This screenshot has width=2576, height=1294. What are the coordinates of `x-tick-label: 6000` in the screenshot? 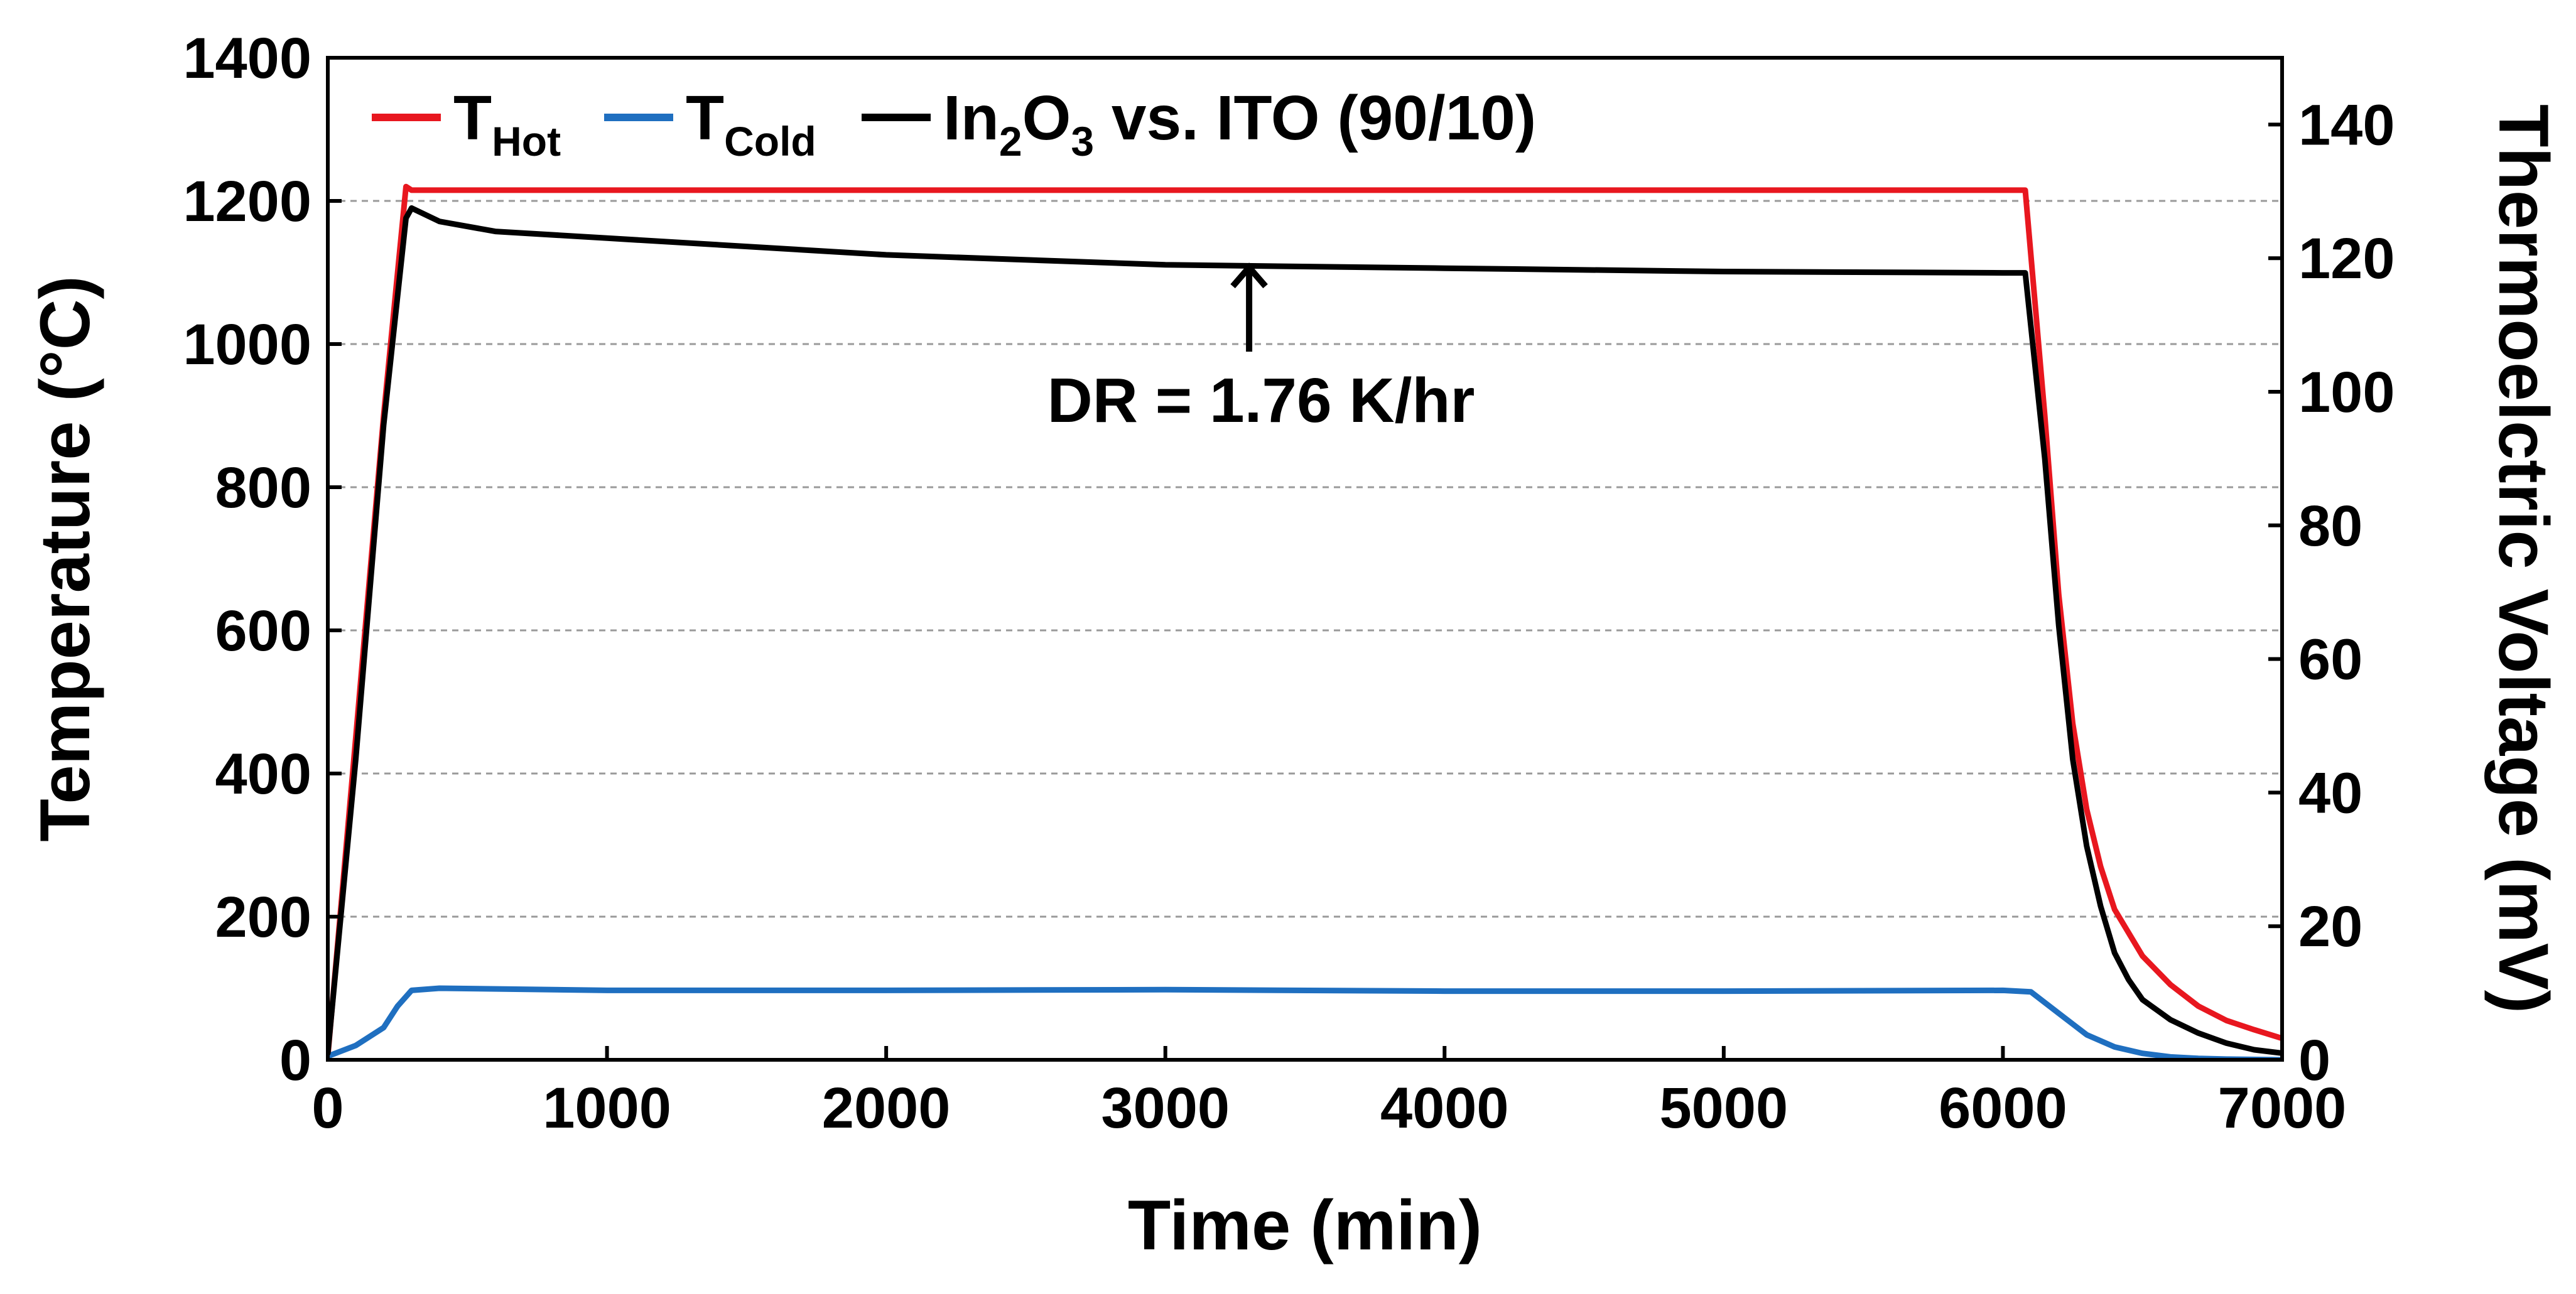 It's located at (2003, 1108).